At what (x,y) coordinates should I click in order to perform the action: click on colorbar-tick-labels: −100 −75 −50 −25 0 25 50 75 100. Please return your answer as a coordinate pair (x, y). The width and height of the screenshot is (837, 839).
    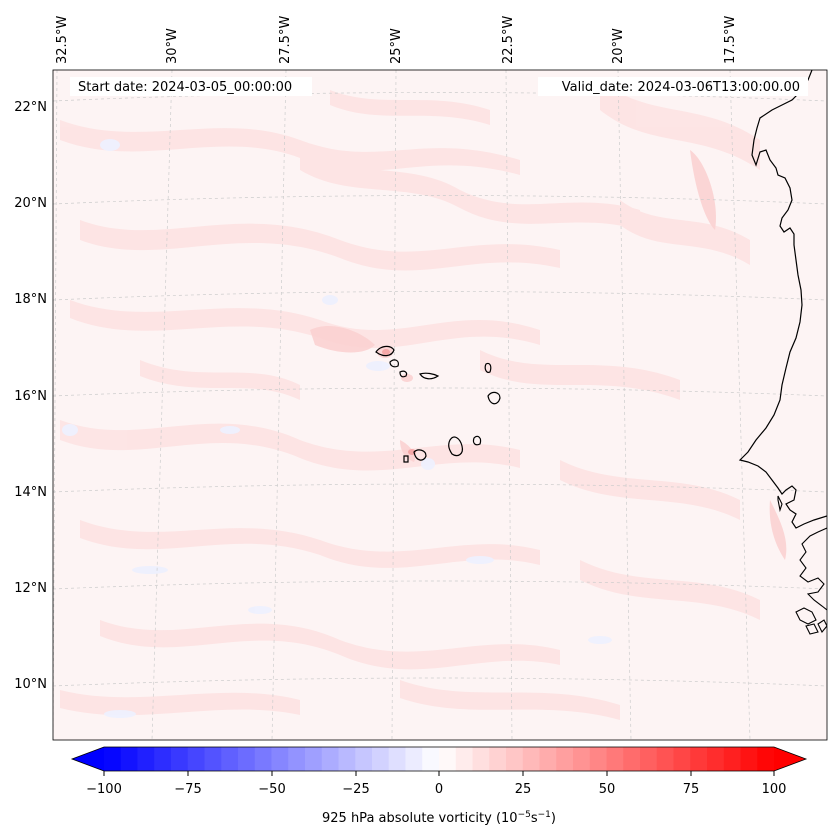
    Looking at the image, I should click on (436, 789).